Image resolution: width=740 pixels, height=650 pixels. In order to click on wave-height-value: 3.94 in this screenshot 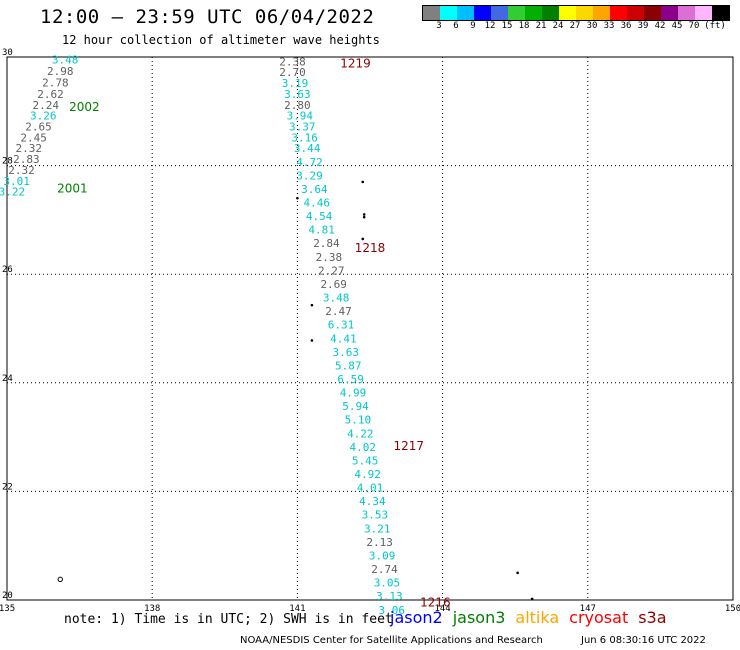, I will do `click(300, 116)`.